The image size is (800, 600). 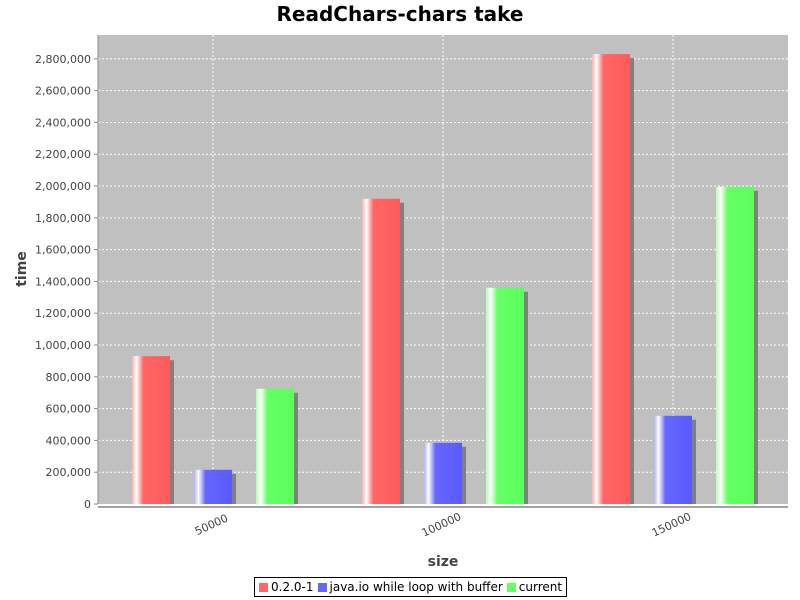 What do you see at coordinates (540, 587) in the screenshot?
I see `legend-label: current` at bounding box center [540, 587].